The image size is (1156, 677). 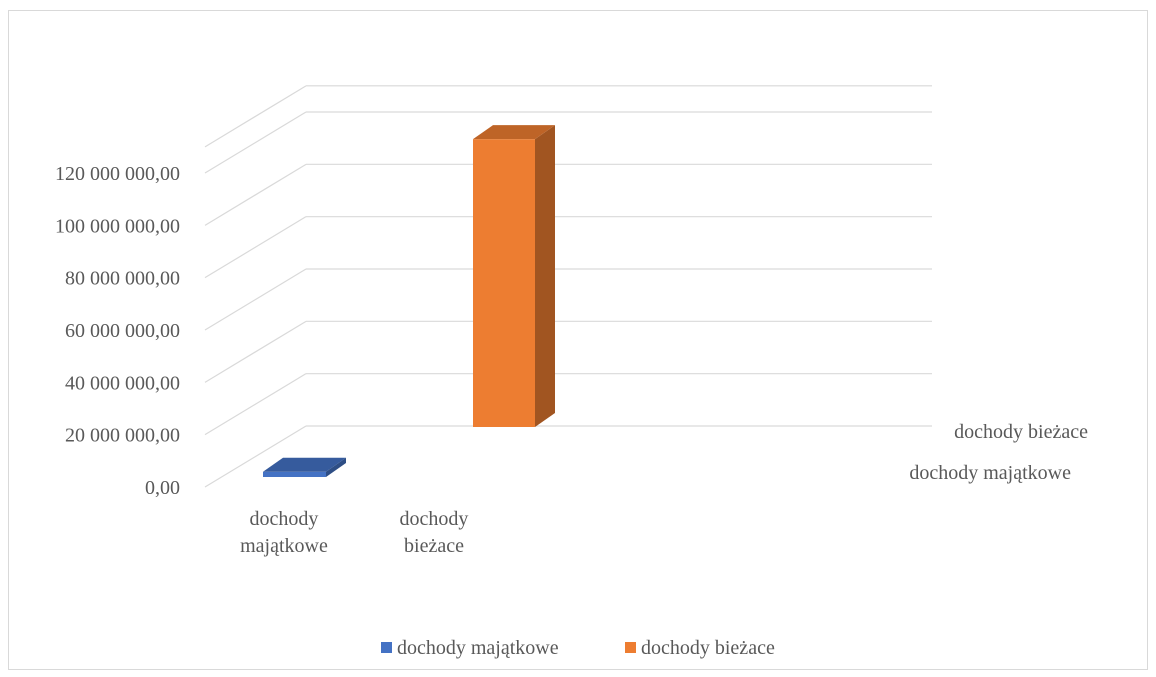 What do you see at coordinates (122, 383) in the screenshot?
I see `y-tick-label: 40 000 000,00` at bounding box center [122, 383].